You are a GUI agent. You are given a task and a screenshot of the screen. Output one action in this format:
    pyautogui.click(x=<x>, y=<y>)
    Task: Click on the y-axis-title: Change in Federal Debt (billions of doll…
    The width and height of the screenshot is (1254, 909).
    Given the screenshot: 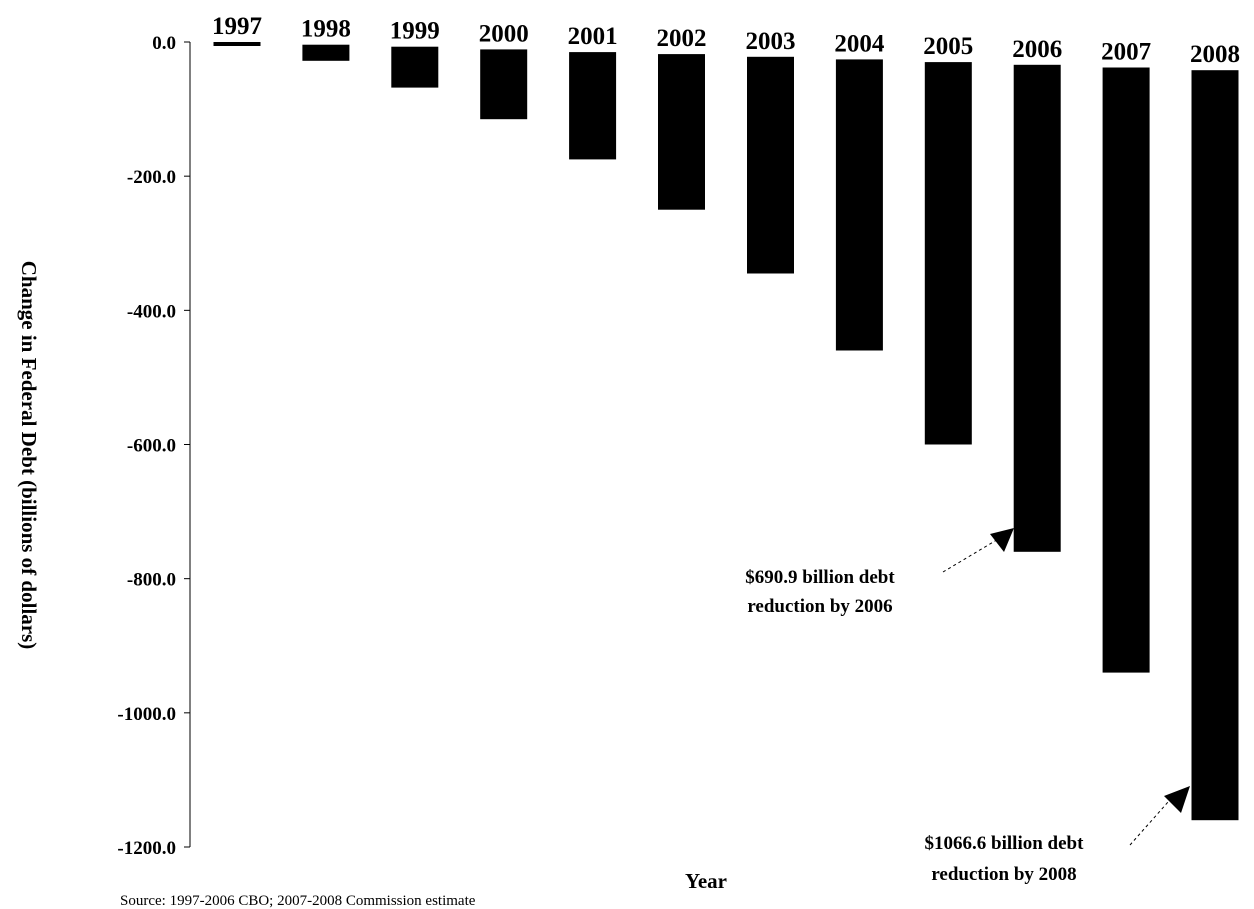 What is the action you would take?
    pyautogui.click(x=29, y=455)
    